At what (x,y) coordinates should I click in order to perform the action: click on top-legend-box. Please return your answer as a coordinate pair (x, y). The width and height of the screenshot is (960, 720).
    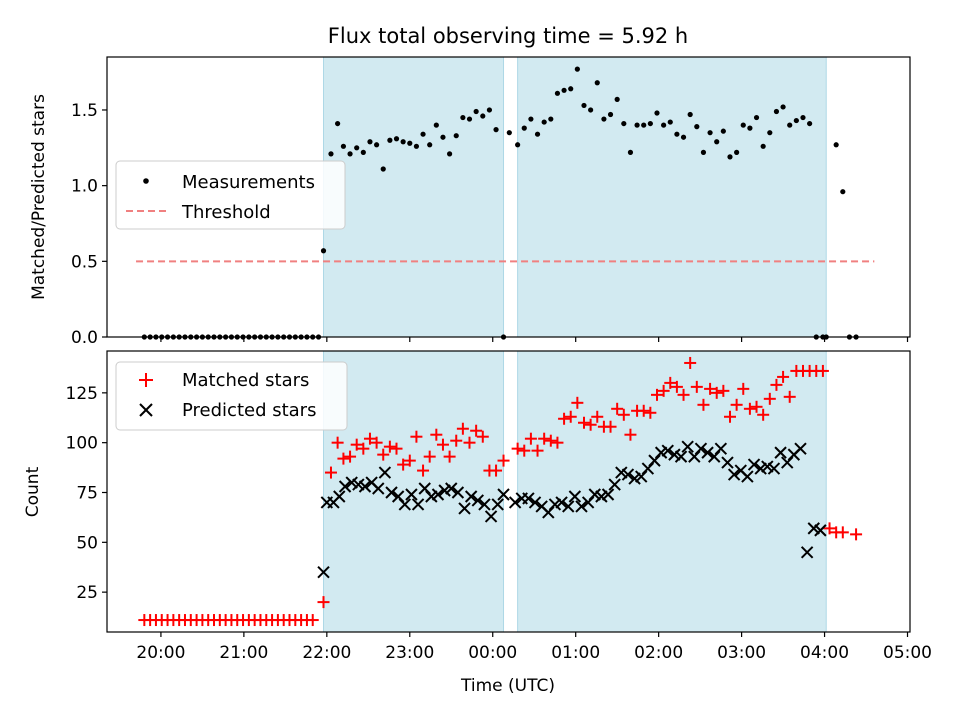
    Looking at the image, I should click on (230, 195).